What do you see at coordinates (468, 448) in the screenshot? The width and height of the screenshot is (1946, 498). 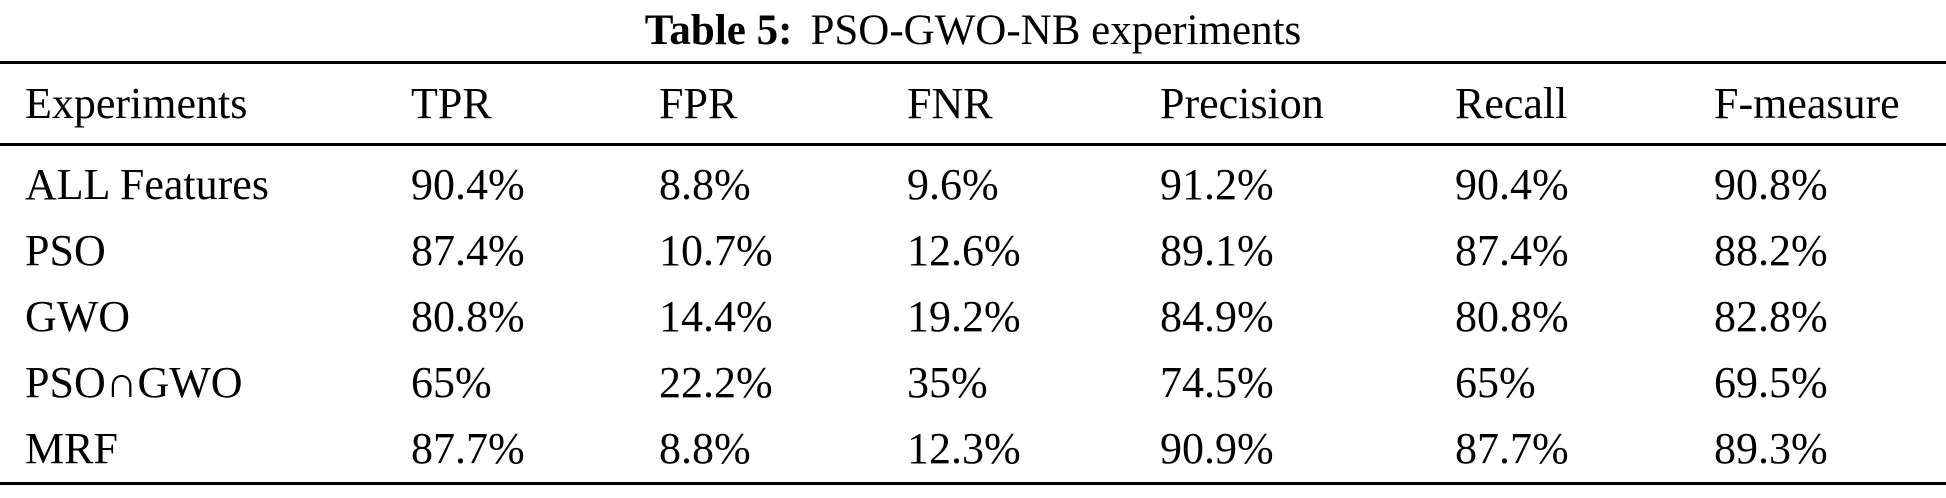 I see `table-cell-tpr: 87.7%` at bounding box center [468, 448].